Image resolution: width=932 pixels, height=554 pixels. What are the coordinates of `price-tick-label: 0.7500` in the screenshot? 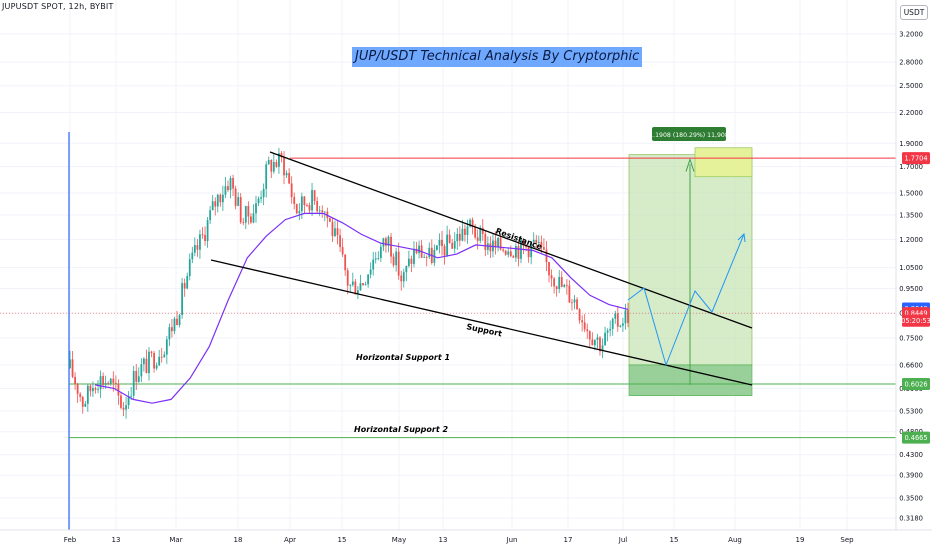 It's located at (911, 339).